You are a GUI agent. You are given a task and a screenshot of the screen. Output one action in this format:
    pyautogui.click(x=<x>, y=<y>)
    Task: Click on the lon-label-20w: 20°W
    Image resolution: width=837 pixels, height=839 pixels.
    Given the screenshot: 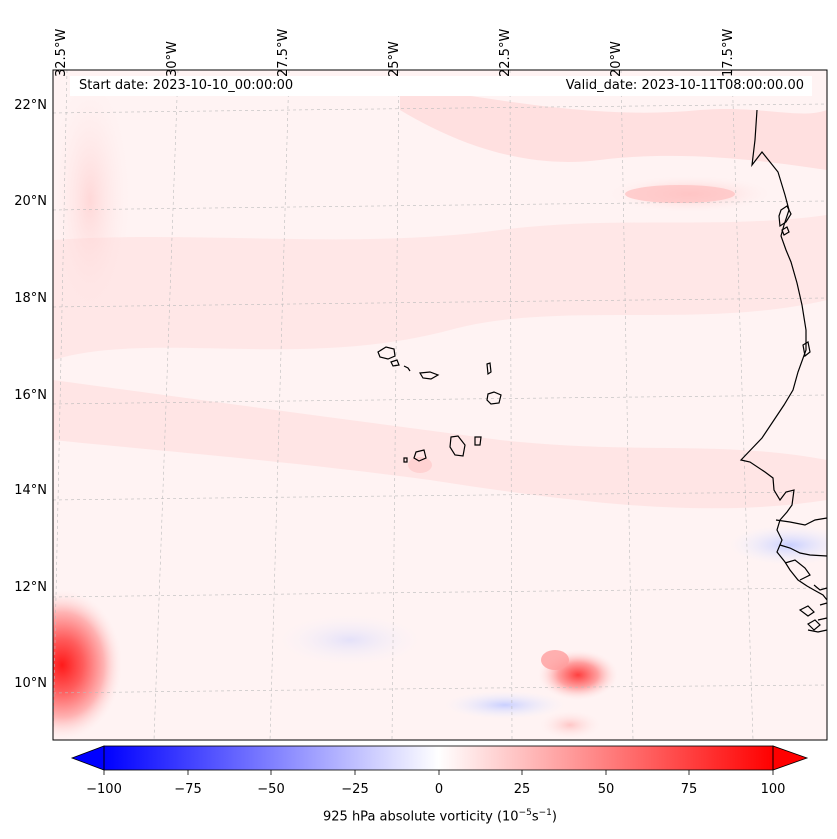 What is the action you would take?
    pyautogui.click(x=616, y=59)
    